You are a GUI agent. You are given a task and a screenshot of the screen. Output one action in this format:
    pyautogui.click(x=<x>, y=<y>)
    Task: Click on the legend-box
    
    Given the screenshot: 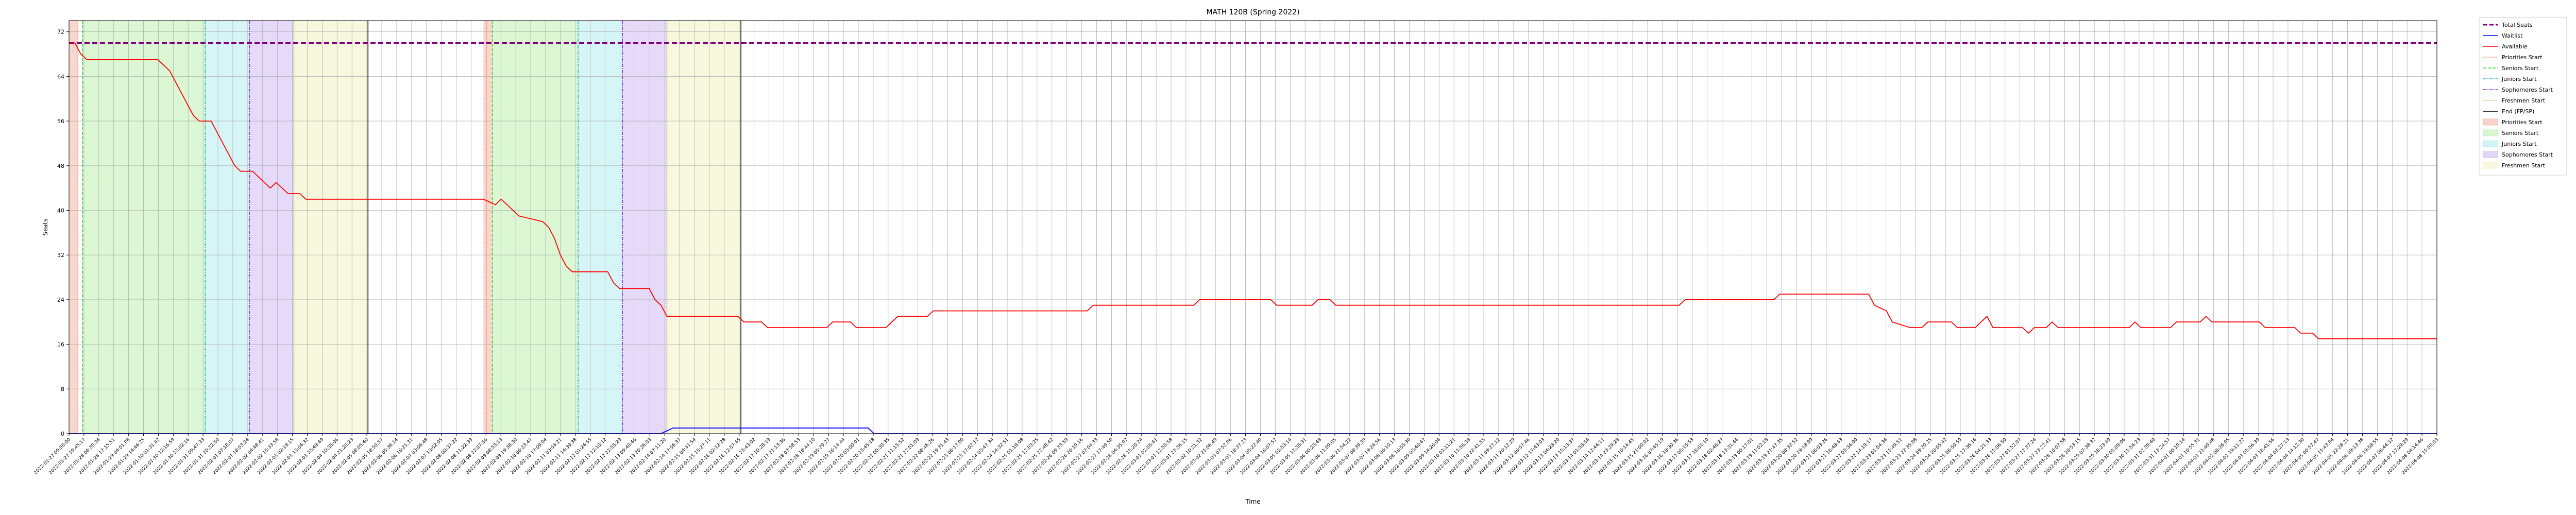 What is the action you would take?
    pyautogui.click(x=2523, y=96)
    